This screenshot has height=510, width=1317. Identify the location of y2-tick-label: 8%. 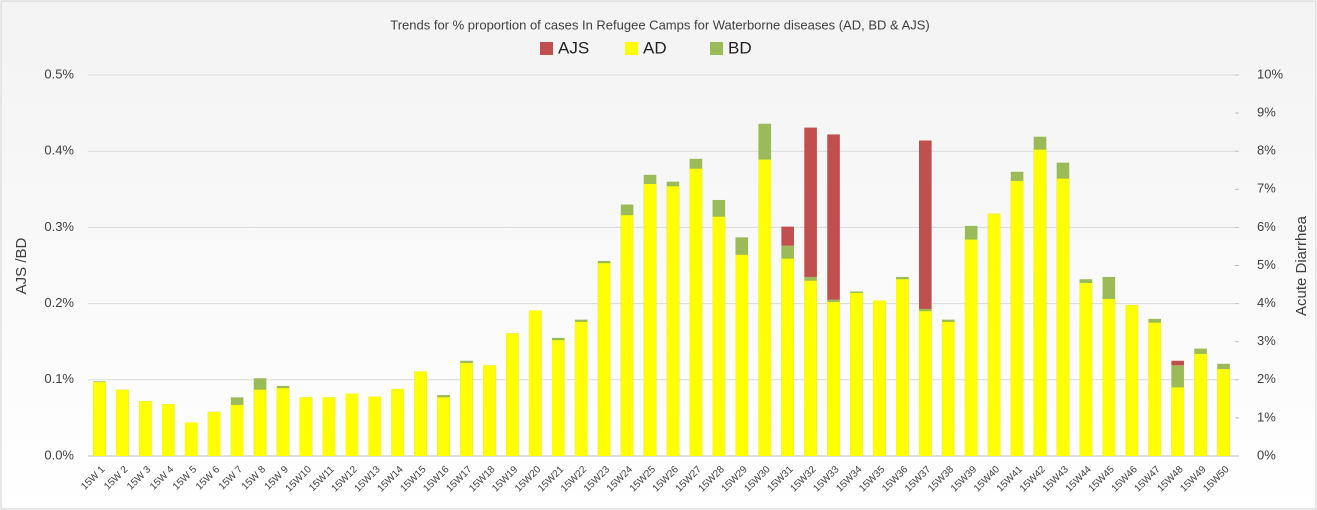
(1266, 150).